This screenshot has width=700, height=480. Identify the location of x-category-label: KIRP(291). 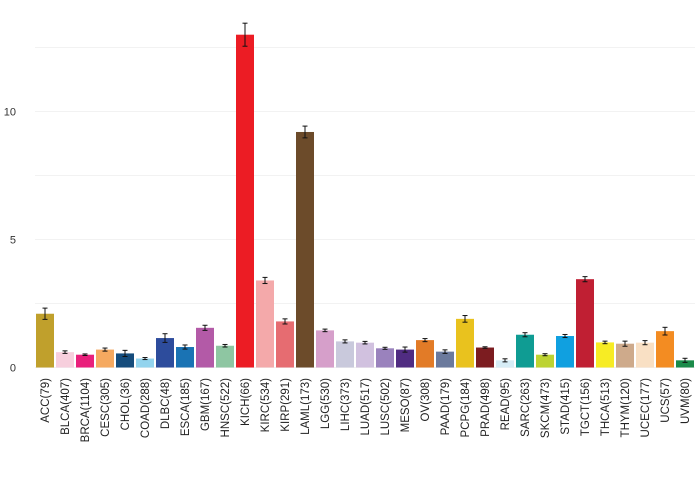
(286, 405).